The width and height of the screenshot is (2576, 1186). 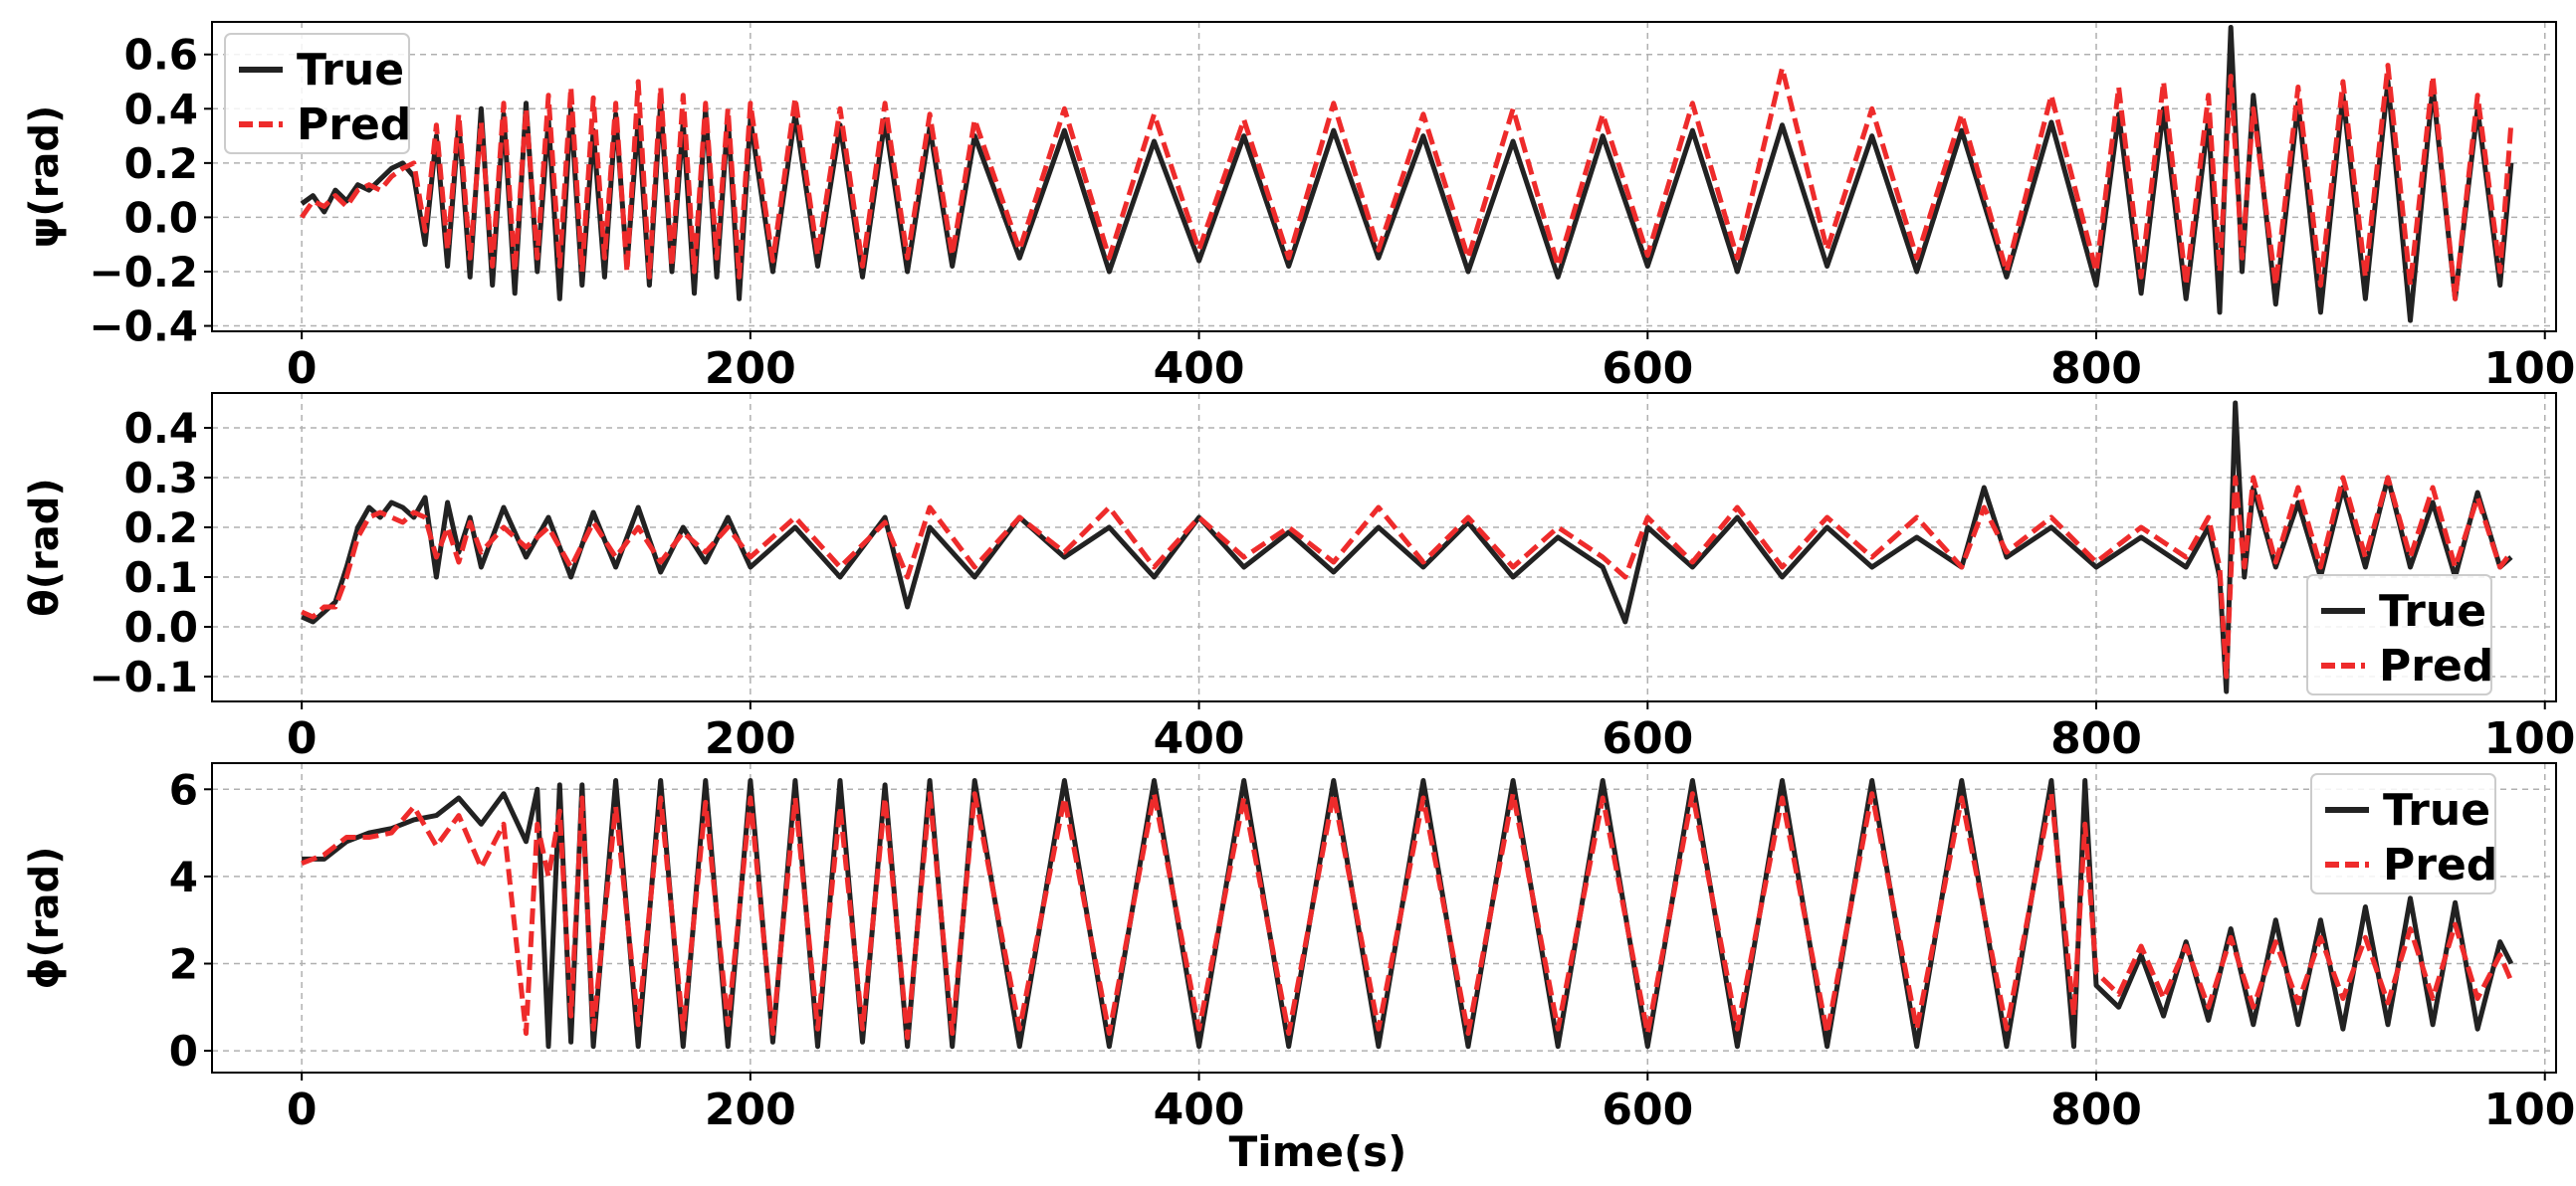 What do you see at coordinates (183, 963) in the screenshot?
I see `y-tick-label: 2` at bounding box center [183, 963].